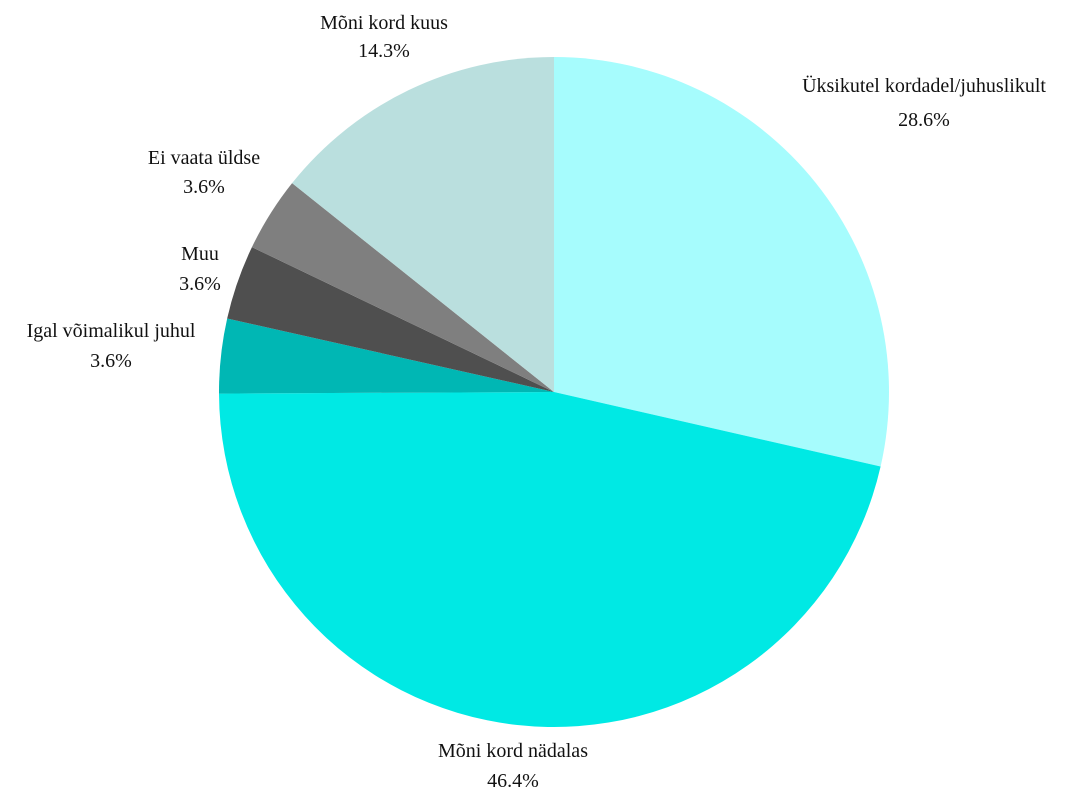 The height and width of the screenshot is (788, 1077). What do you see at coordinates (924, 120) in the screenshot?
I see `slice-value-uksikutel: 28.6%` at bounding box center [924, 120].